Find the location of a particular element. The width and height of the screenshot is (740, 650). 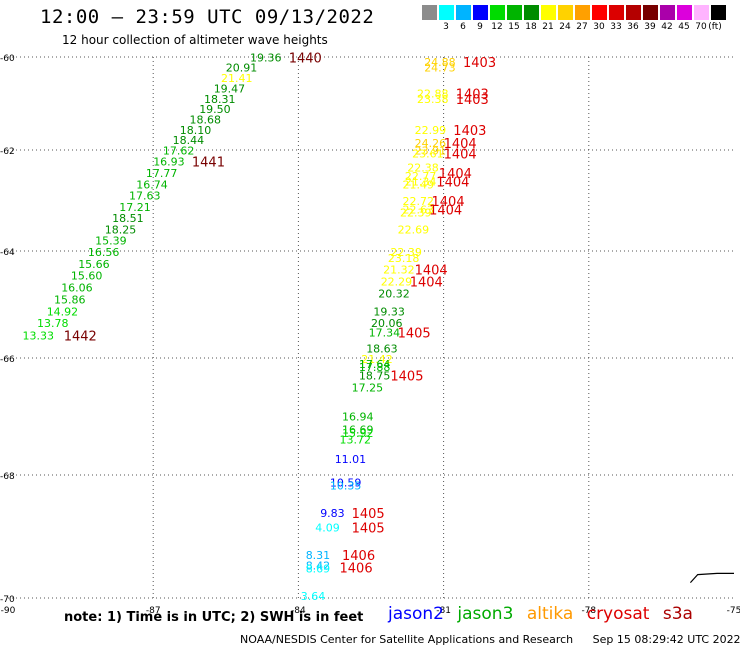

swh-label: 19.47 is located at coordinates (230, 89).